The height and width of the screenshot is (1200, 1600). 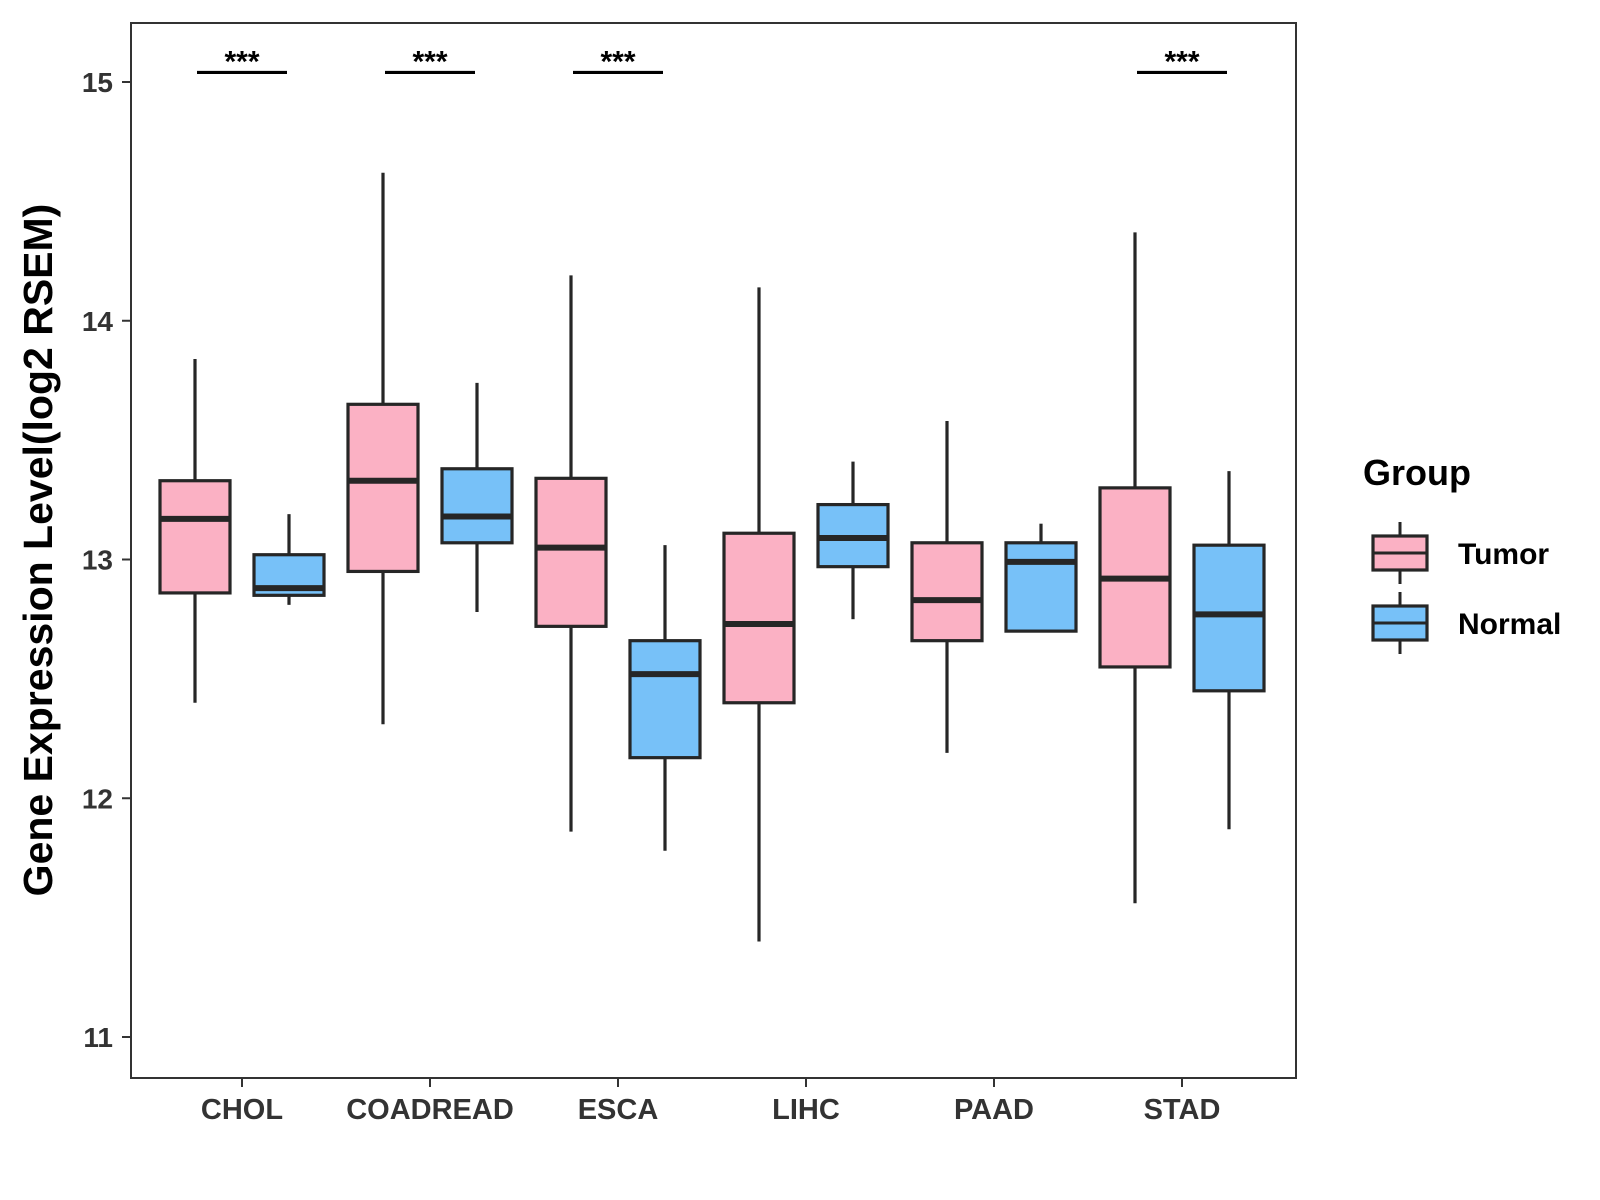 I want to click on legend-key-normal, so click(x=1400, y=623).